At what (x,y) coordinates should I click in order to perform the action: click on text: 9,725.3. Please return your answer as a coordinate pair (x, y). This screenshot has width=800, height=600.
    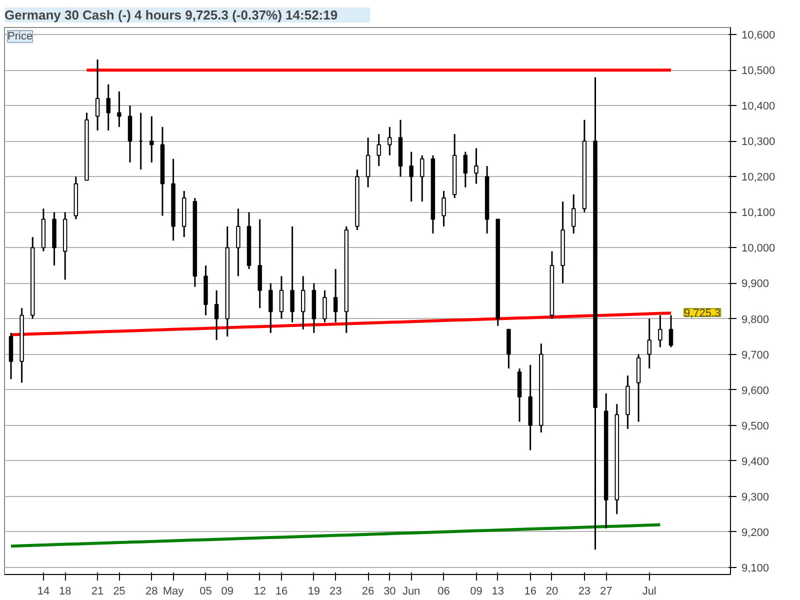
    Looking at the image, I should click on (702, 314).